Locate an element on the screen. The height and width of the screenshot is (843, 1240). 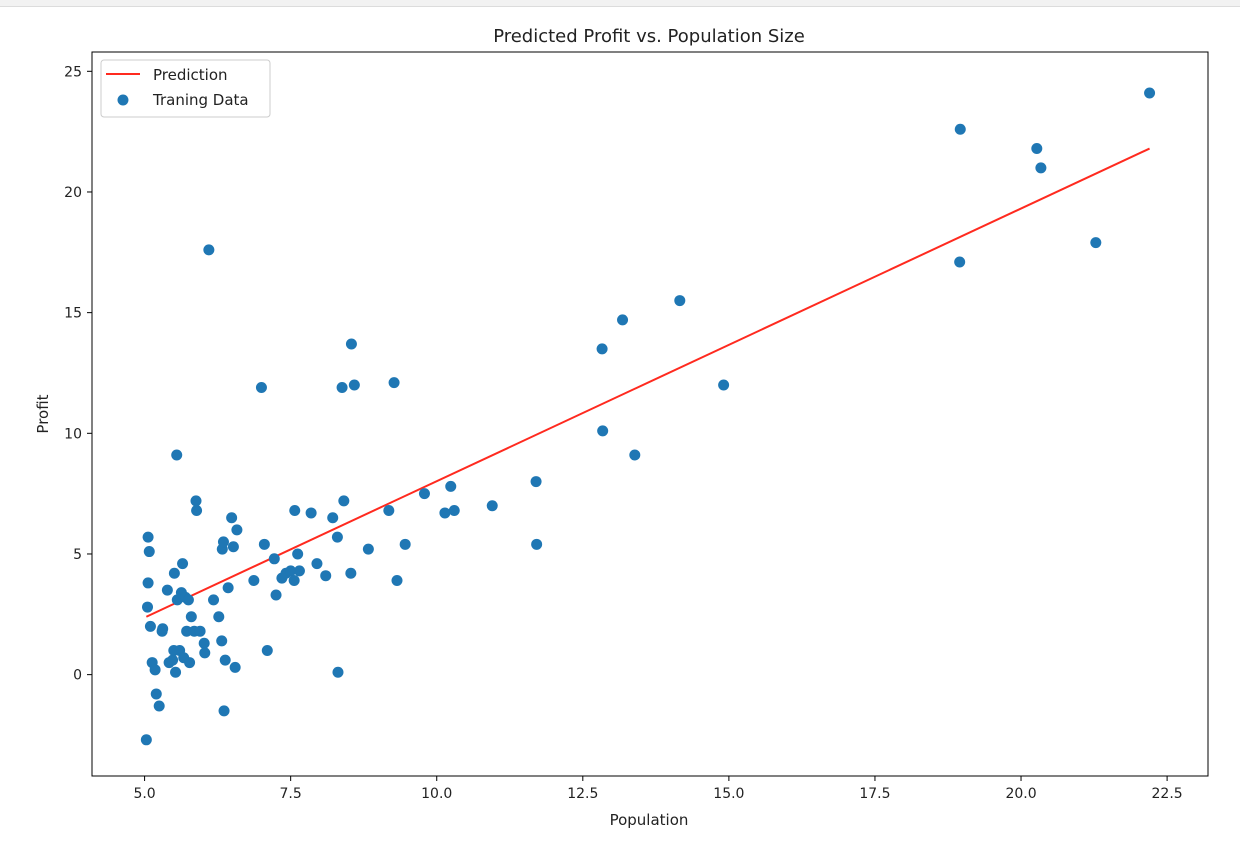
y-tick-label: 25 is located at coordinates (73, 72).